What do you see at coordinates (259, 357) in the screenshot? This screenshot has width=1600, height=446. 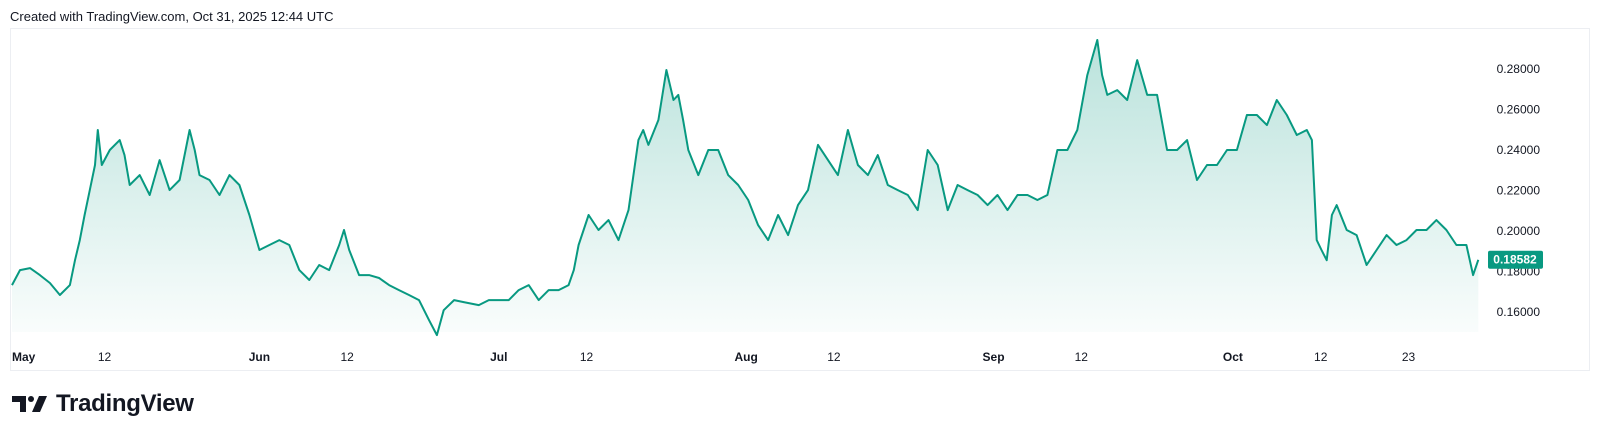 I see `x-tick-label: Jun` at bounding box center [259, 357].